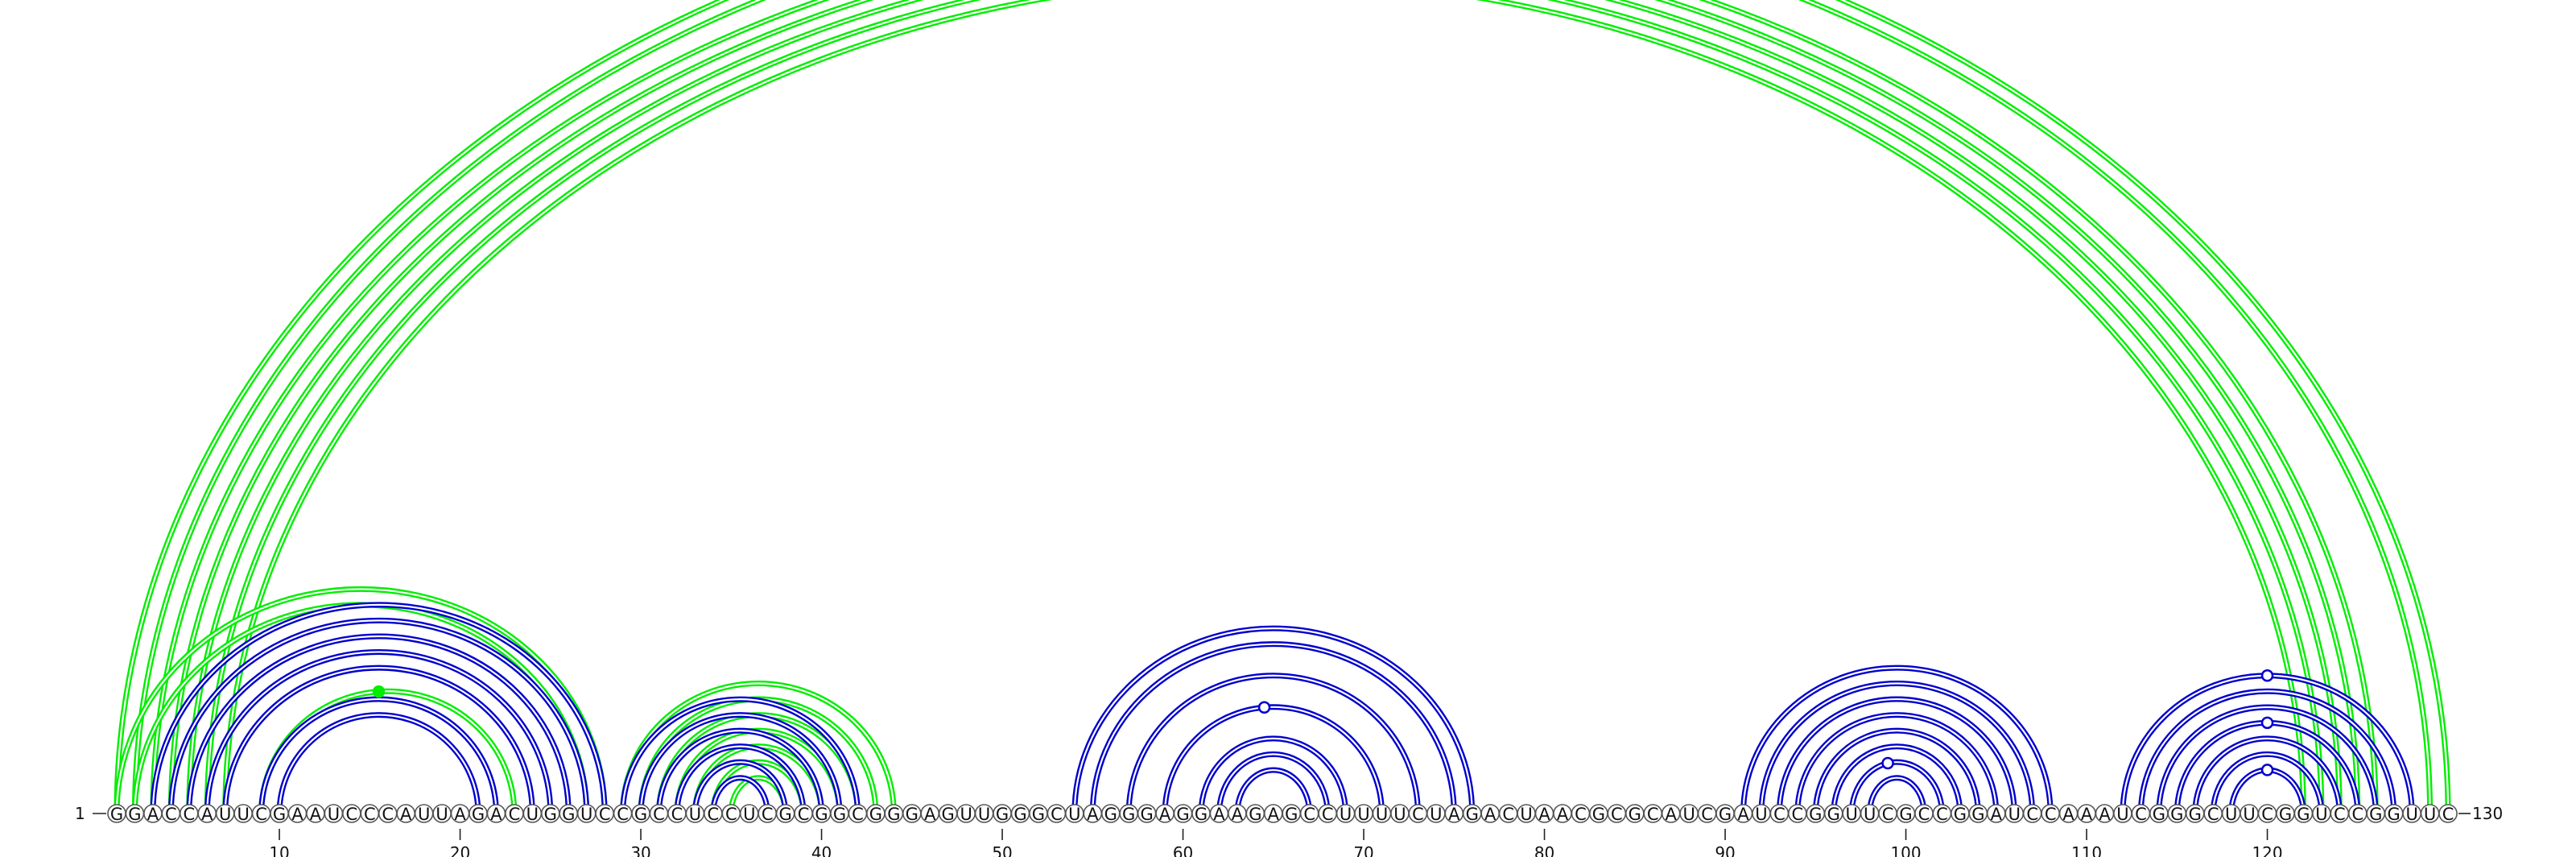  What do you see at coordinates (460, 850) in the screenshot?
I see `tick-label: 20` at bounding box center [460, 850].